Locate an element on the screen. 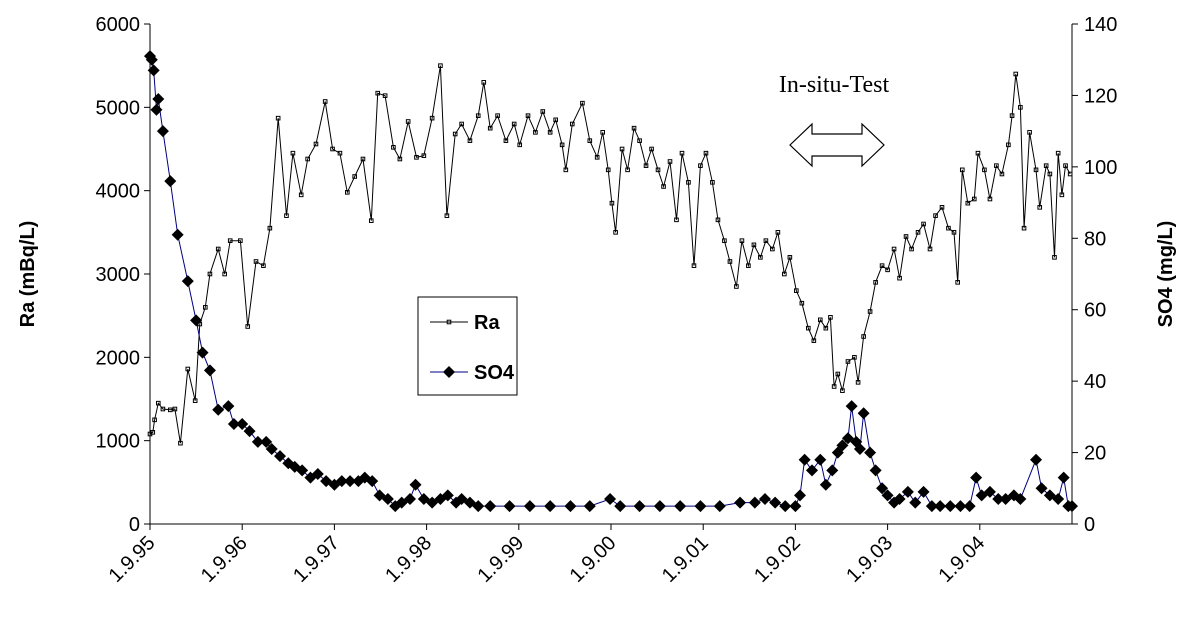 Image resolution: width=1188 pixels, height=620 pixels. x-tick-label: 1.9.04 is located at coordinates (961, 559).